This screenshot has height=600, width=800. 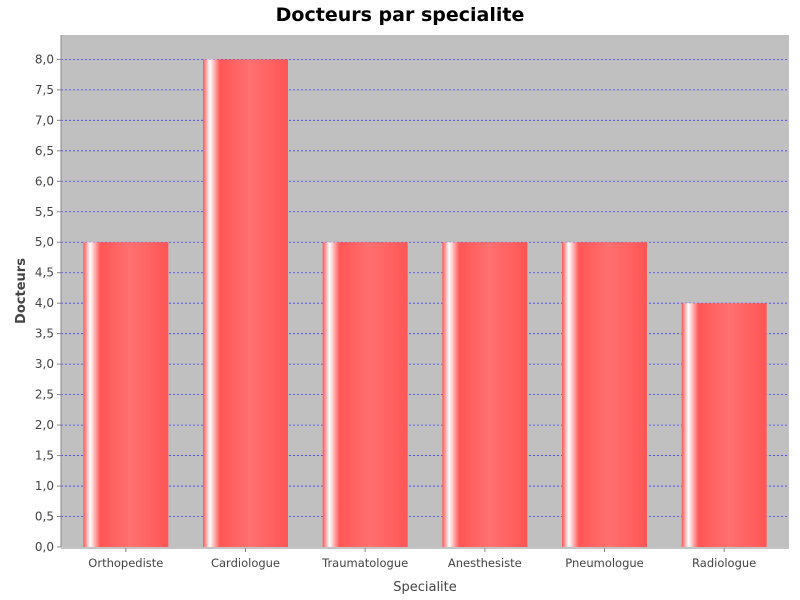 What do you see at coordinates (44, 334) in the screenshot?
I see `y-tick-label: 3,5` at bounding box center [44, 334].